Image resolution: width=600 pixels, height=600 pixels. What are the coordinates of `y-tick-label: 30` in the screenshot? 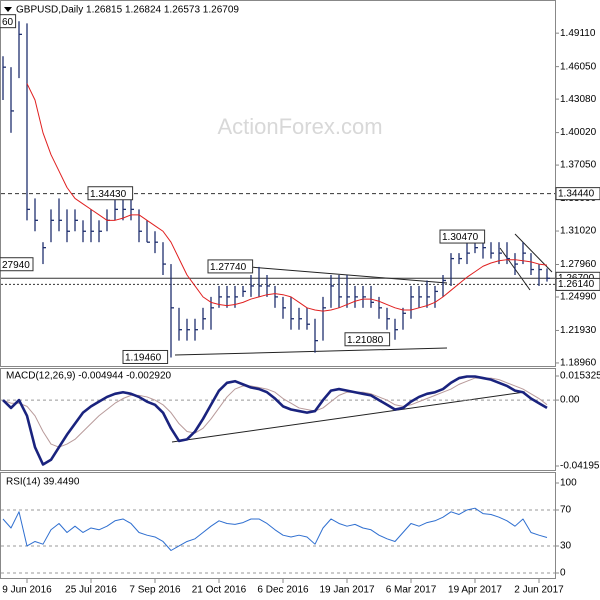 It's located at (566, 546).